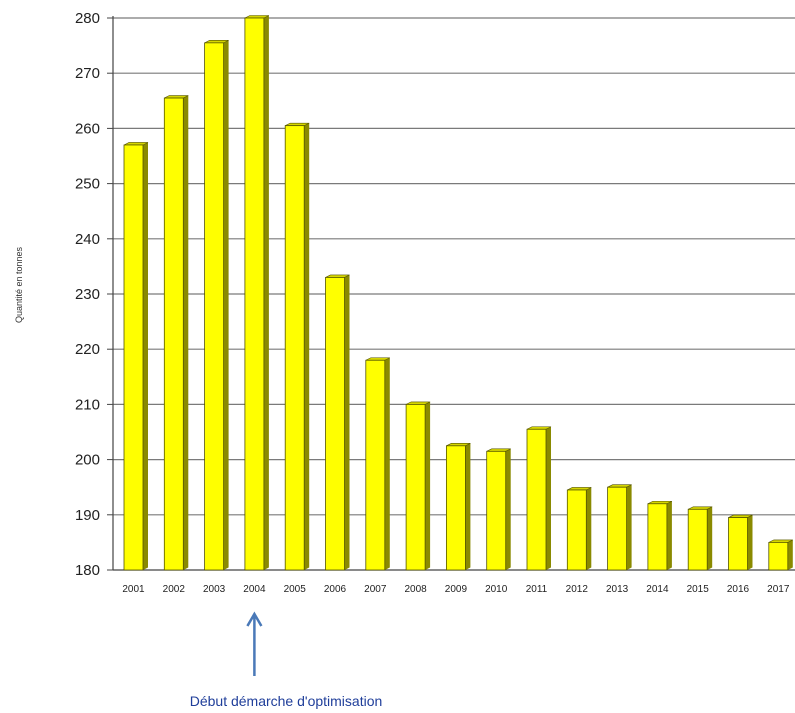 This screenshot has height=713, width=795. Describe the element at coordinates (87, 570) in the screenshot. I see `y-tick-label: 180` at that location.